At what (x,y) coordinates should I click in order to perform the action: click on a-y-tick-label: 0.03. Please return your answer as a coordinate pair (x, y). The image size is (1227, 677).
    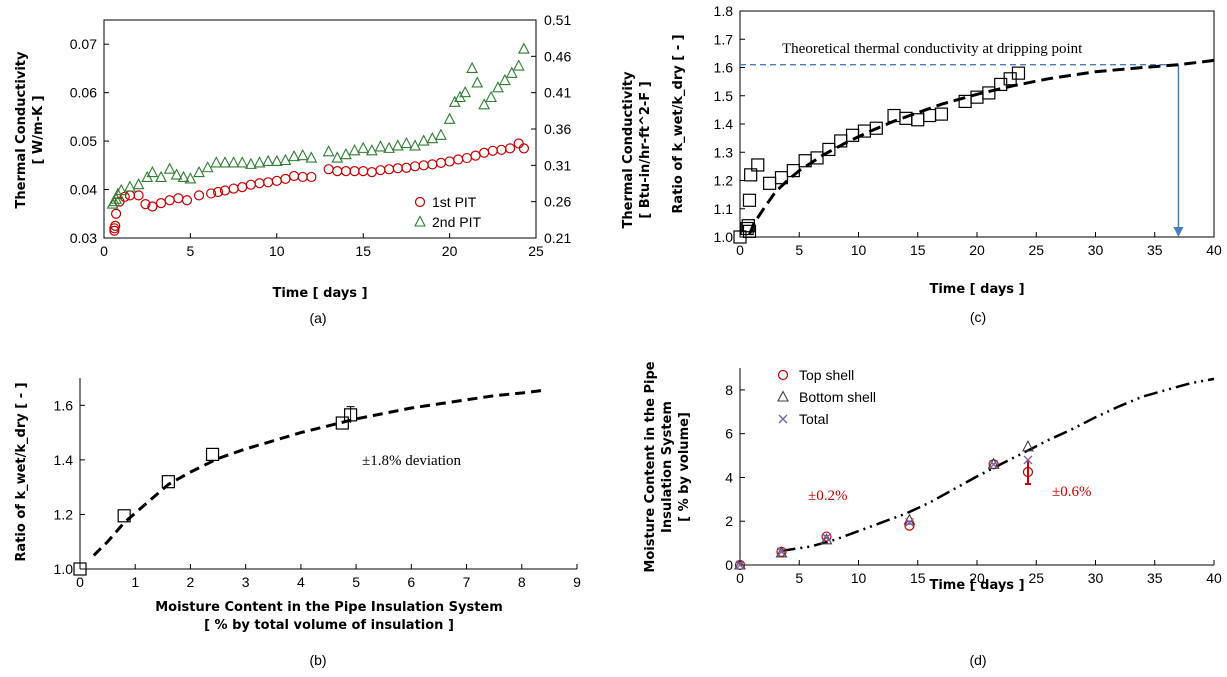
    Looking at the image, I should click on (83, 238).